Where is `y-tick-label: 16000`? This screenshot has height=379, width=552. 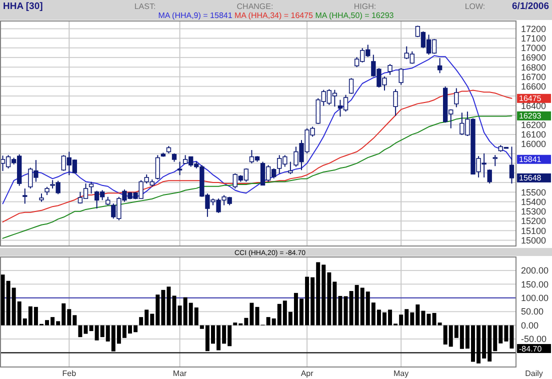
y-tick-label: 16000 is located at coordinates (533, 144).